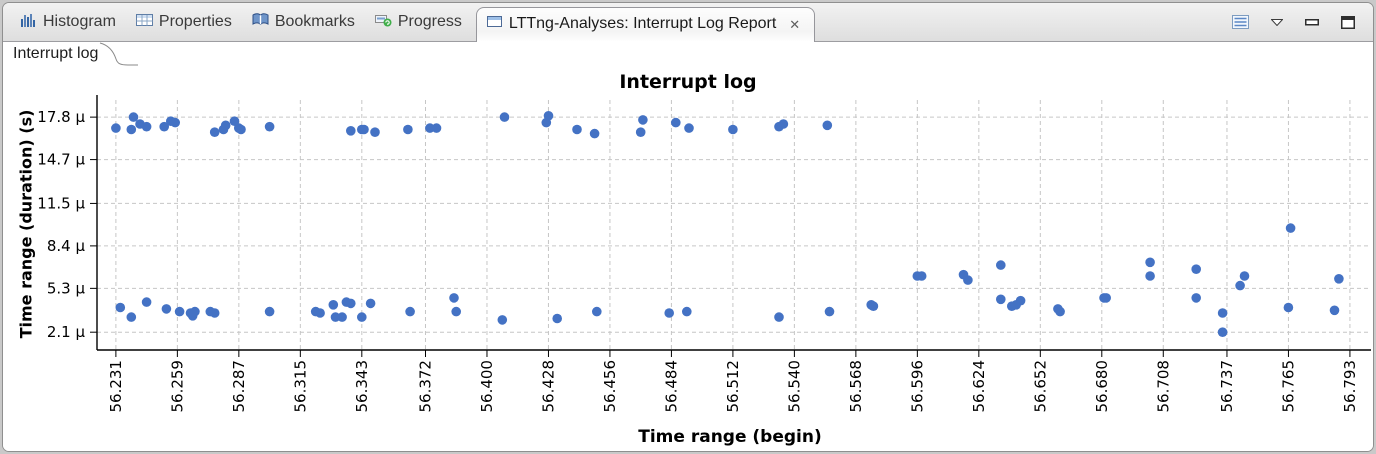 The height and width of the screenshot is (454, 1376). What do you see at coordinates (66, 288) in the screenshot?
I see `y-tick-label: 5.3 µ` at bounding box center [66, 288].